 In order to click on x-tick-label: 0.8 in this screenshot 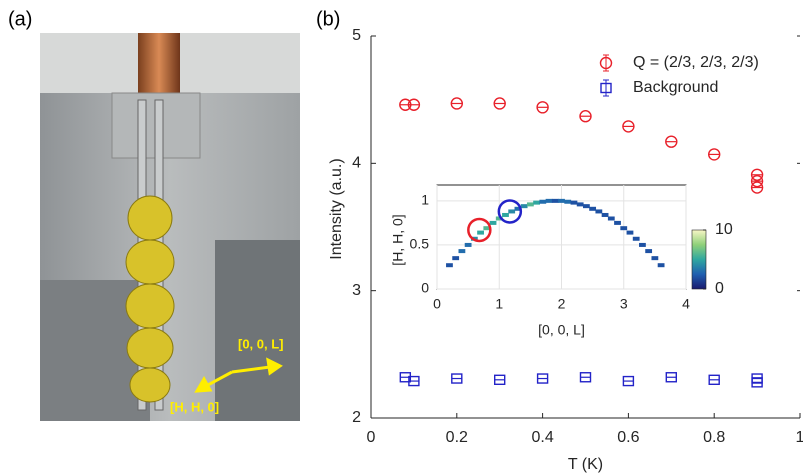, I will do `click(714, 437)`.